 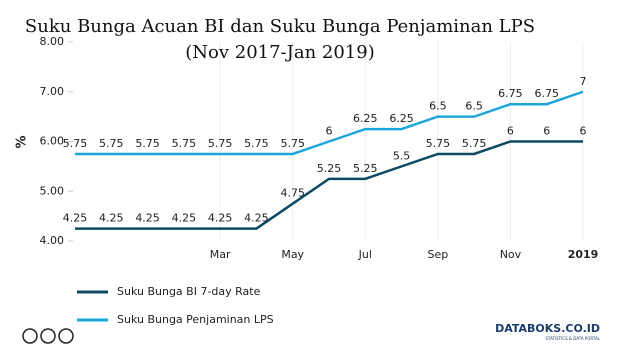 I want to click on legend-label: Suku Bunga Penjaminan LPS, so click(x=195, y=319).